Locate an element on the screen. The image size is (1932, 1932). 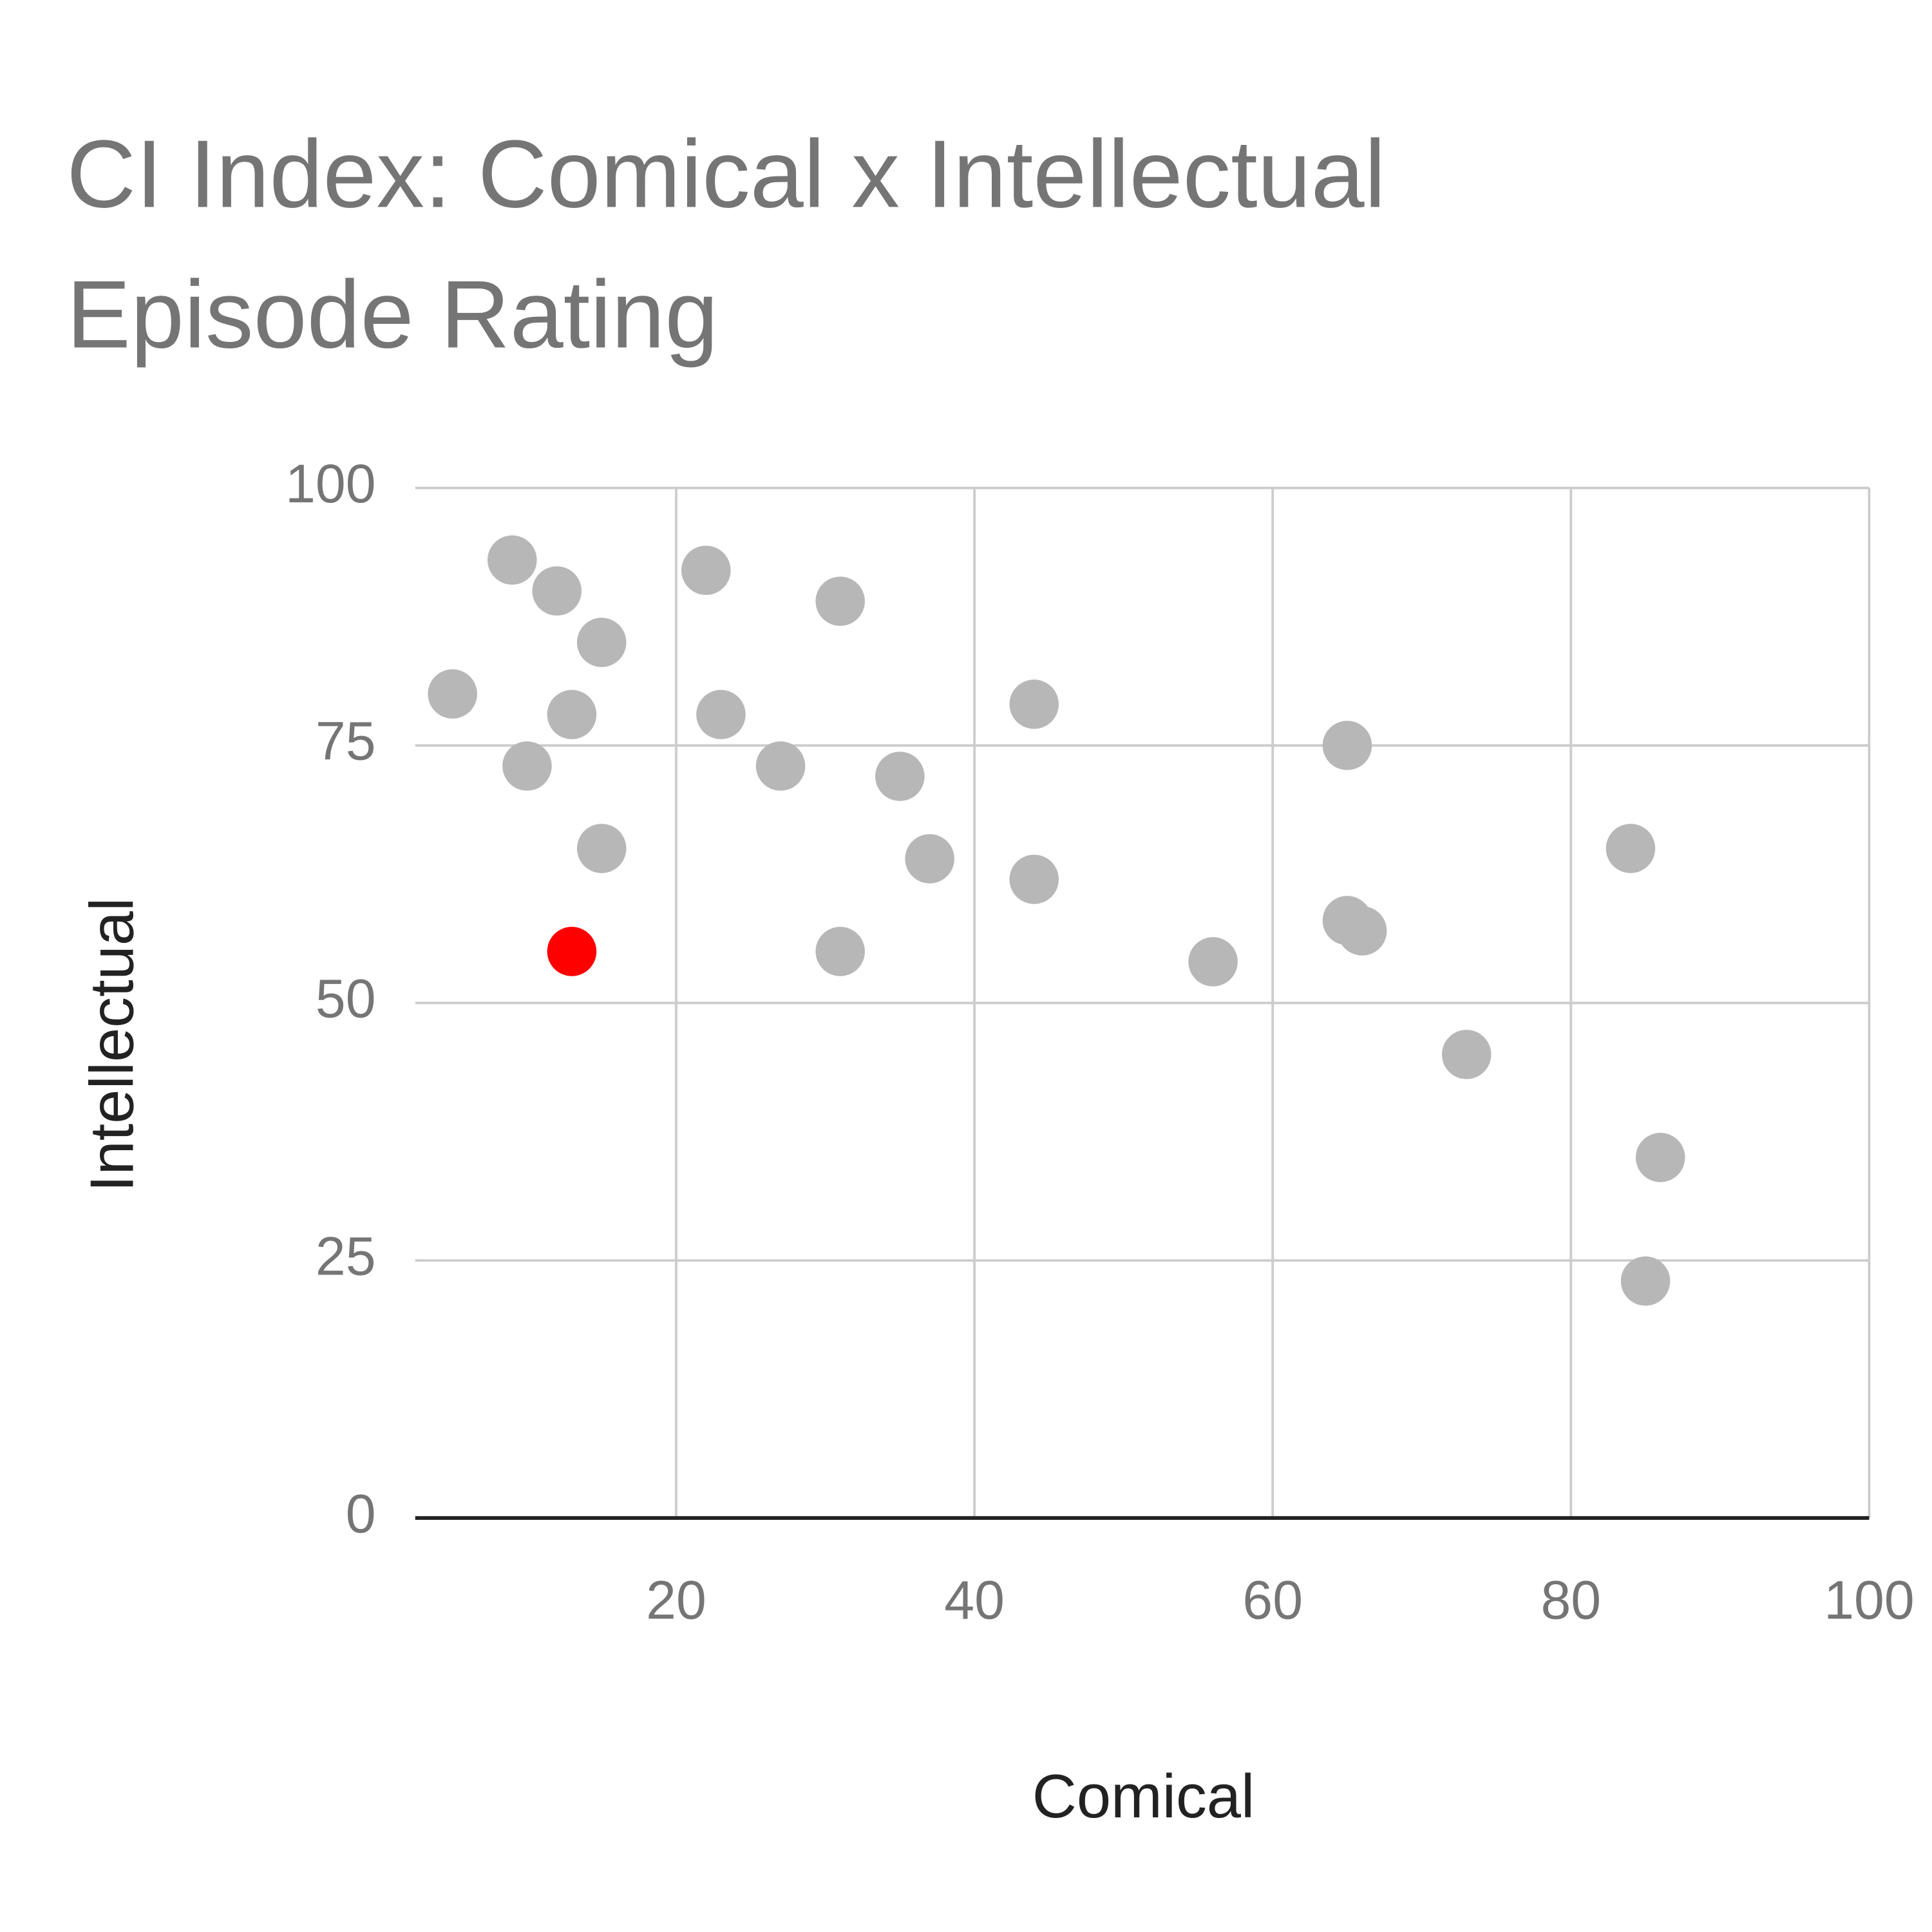
x-tick-label: 100 is located at coordinates (1869, 1599).